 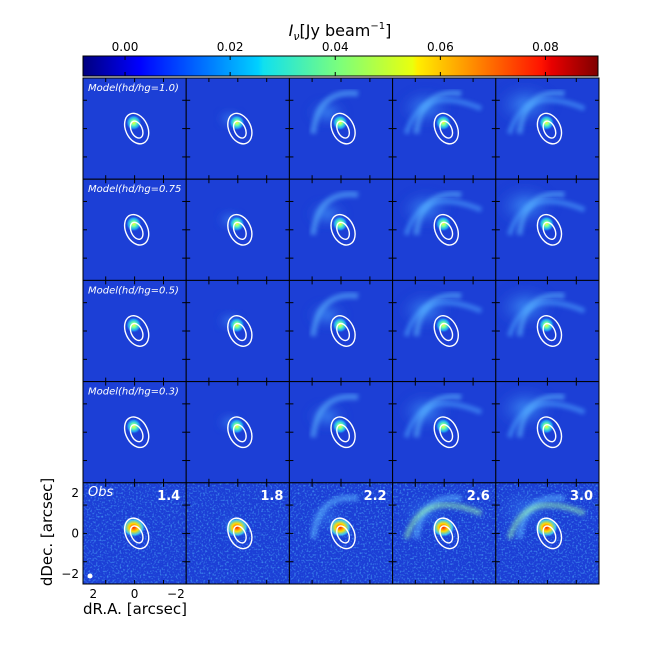 I want to click on x-axis-label: dR.A. [arcsec], so click(x=135, y=609).